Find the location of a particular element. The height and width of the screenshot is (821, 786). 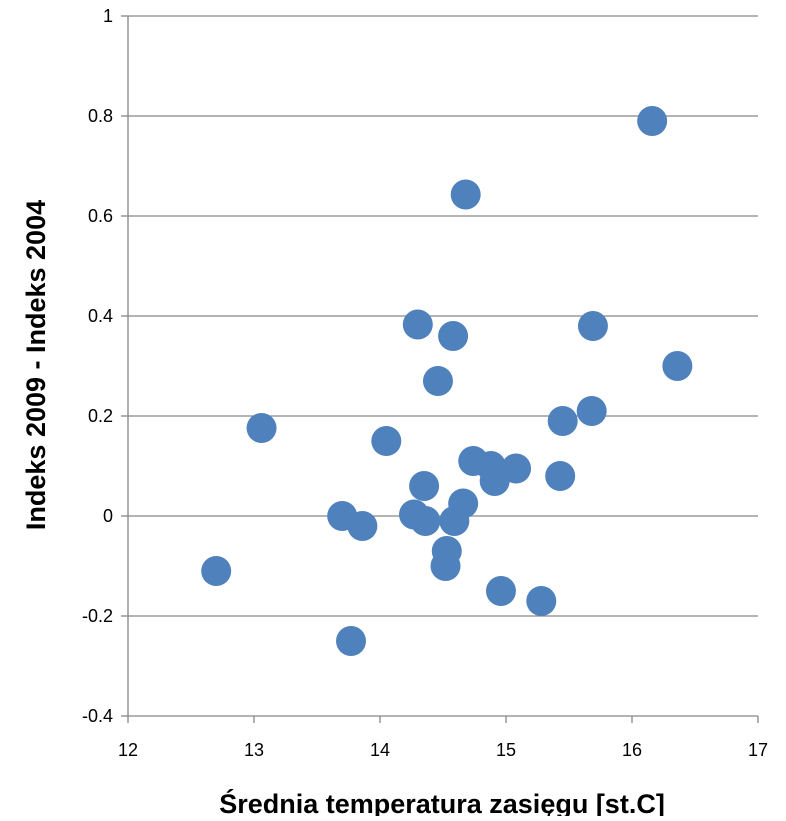

y-tick-label: 0.4 is located at coordinates (100, 316).